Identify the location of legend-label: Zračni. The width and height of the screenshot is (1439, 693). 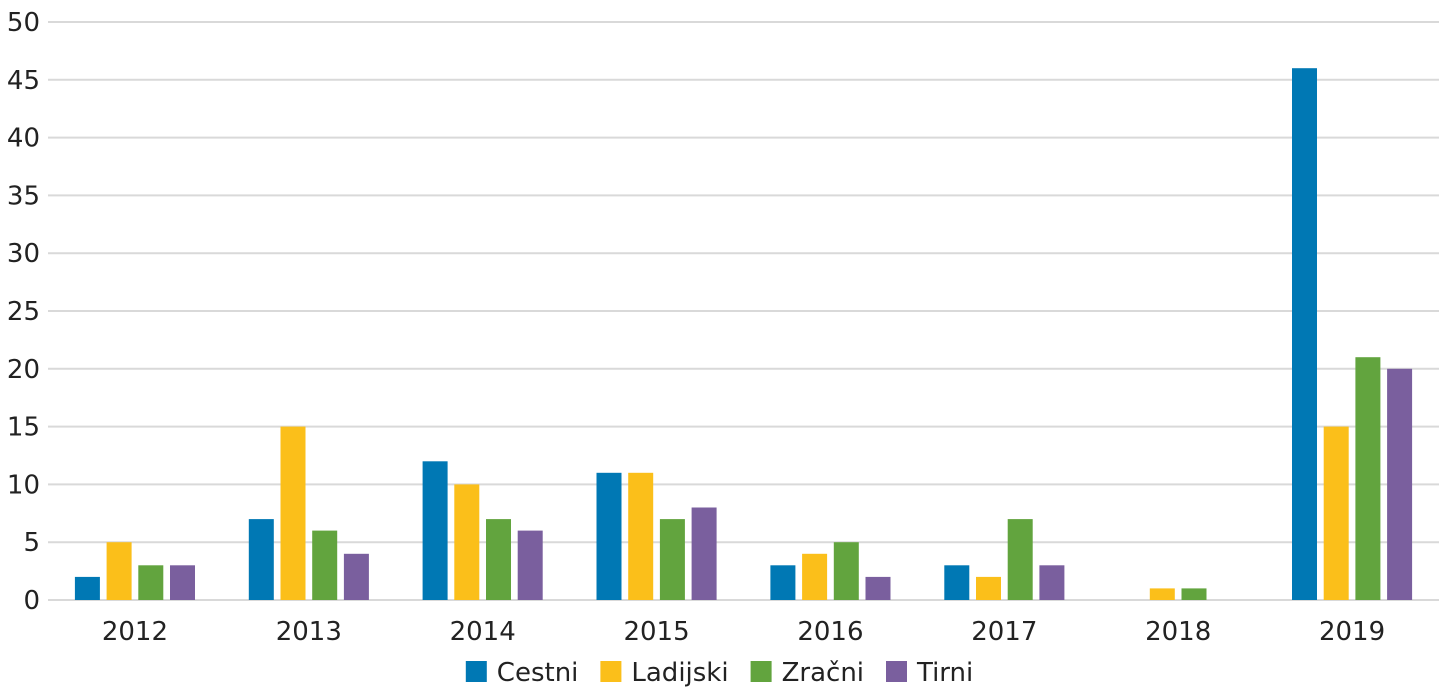
(823, 673).